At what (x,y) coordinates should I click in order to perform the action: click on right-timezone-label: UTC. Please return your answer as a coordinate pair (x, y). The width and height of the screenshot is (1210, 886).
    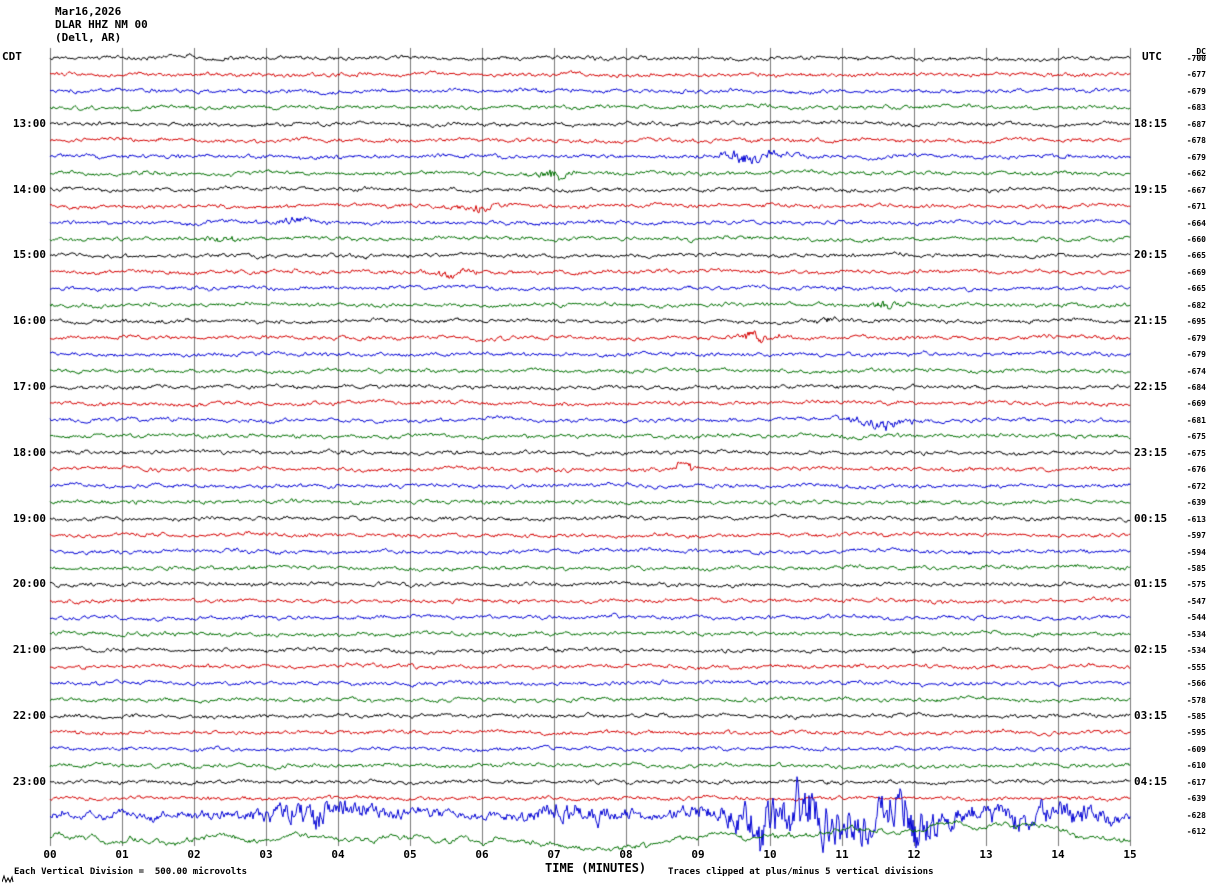
    Looking at the image, I should click on (1152, 56).